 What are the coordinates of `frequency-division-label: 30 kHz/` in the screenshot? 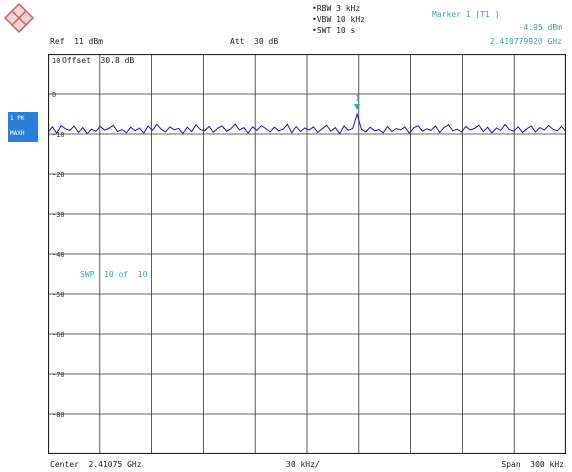 It's located at (303, 464).